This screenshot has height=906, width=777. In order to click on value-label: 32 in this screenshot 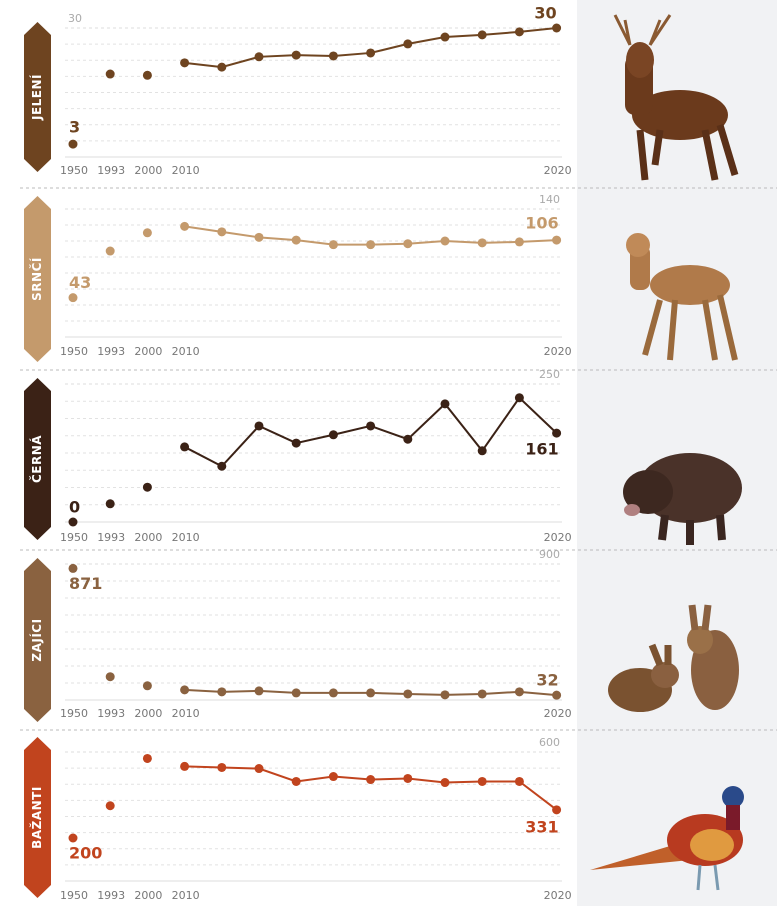, I will do `click(547, 680)`.